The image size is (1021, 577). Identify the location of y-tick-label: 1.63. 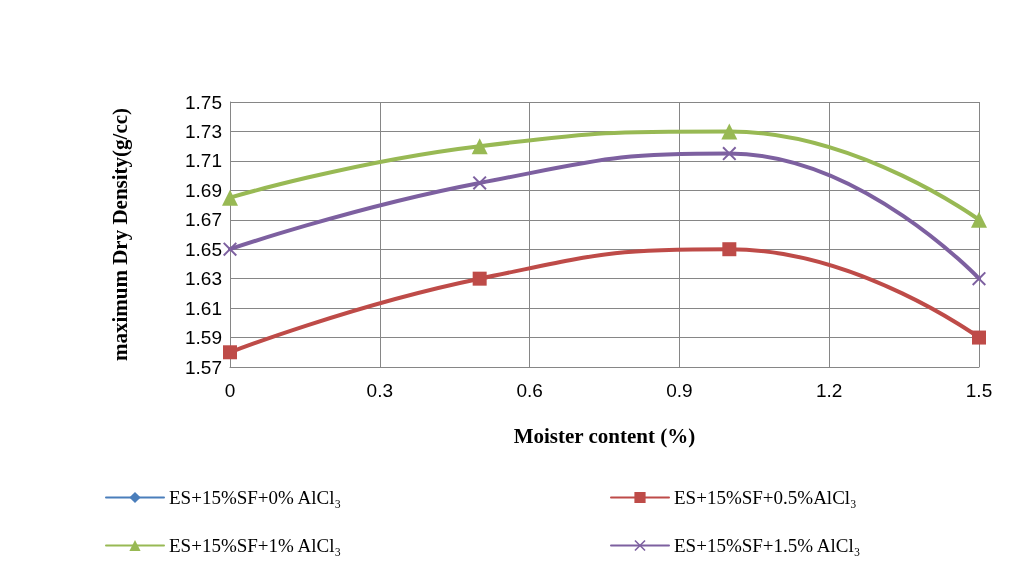
(203, 279).